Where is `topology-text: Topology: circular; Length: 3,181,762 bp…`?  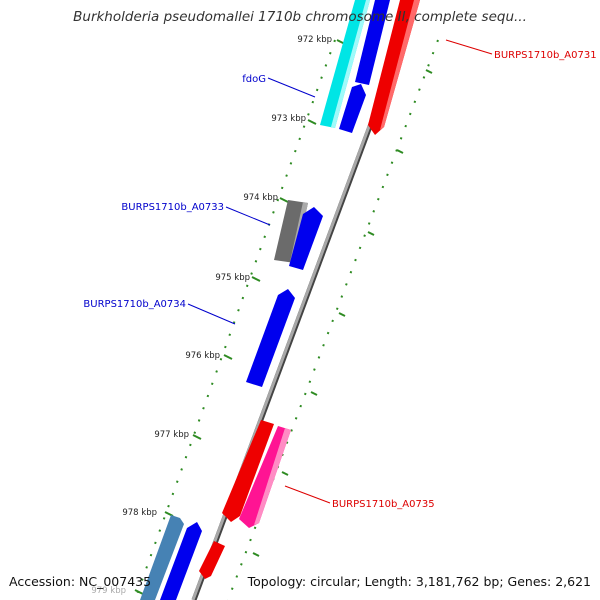
topology-text: Topology: circular; Length: 3,181,762 bp… is located at coordinates (419, 581).